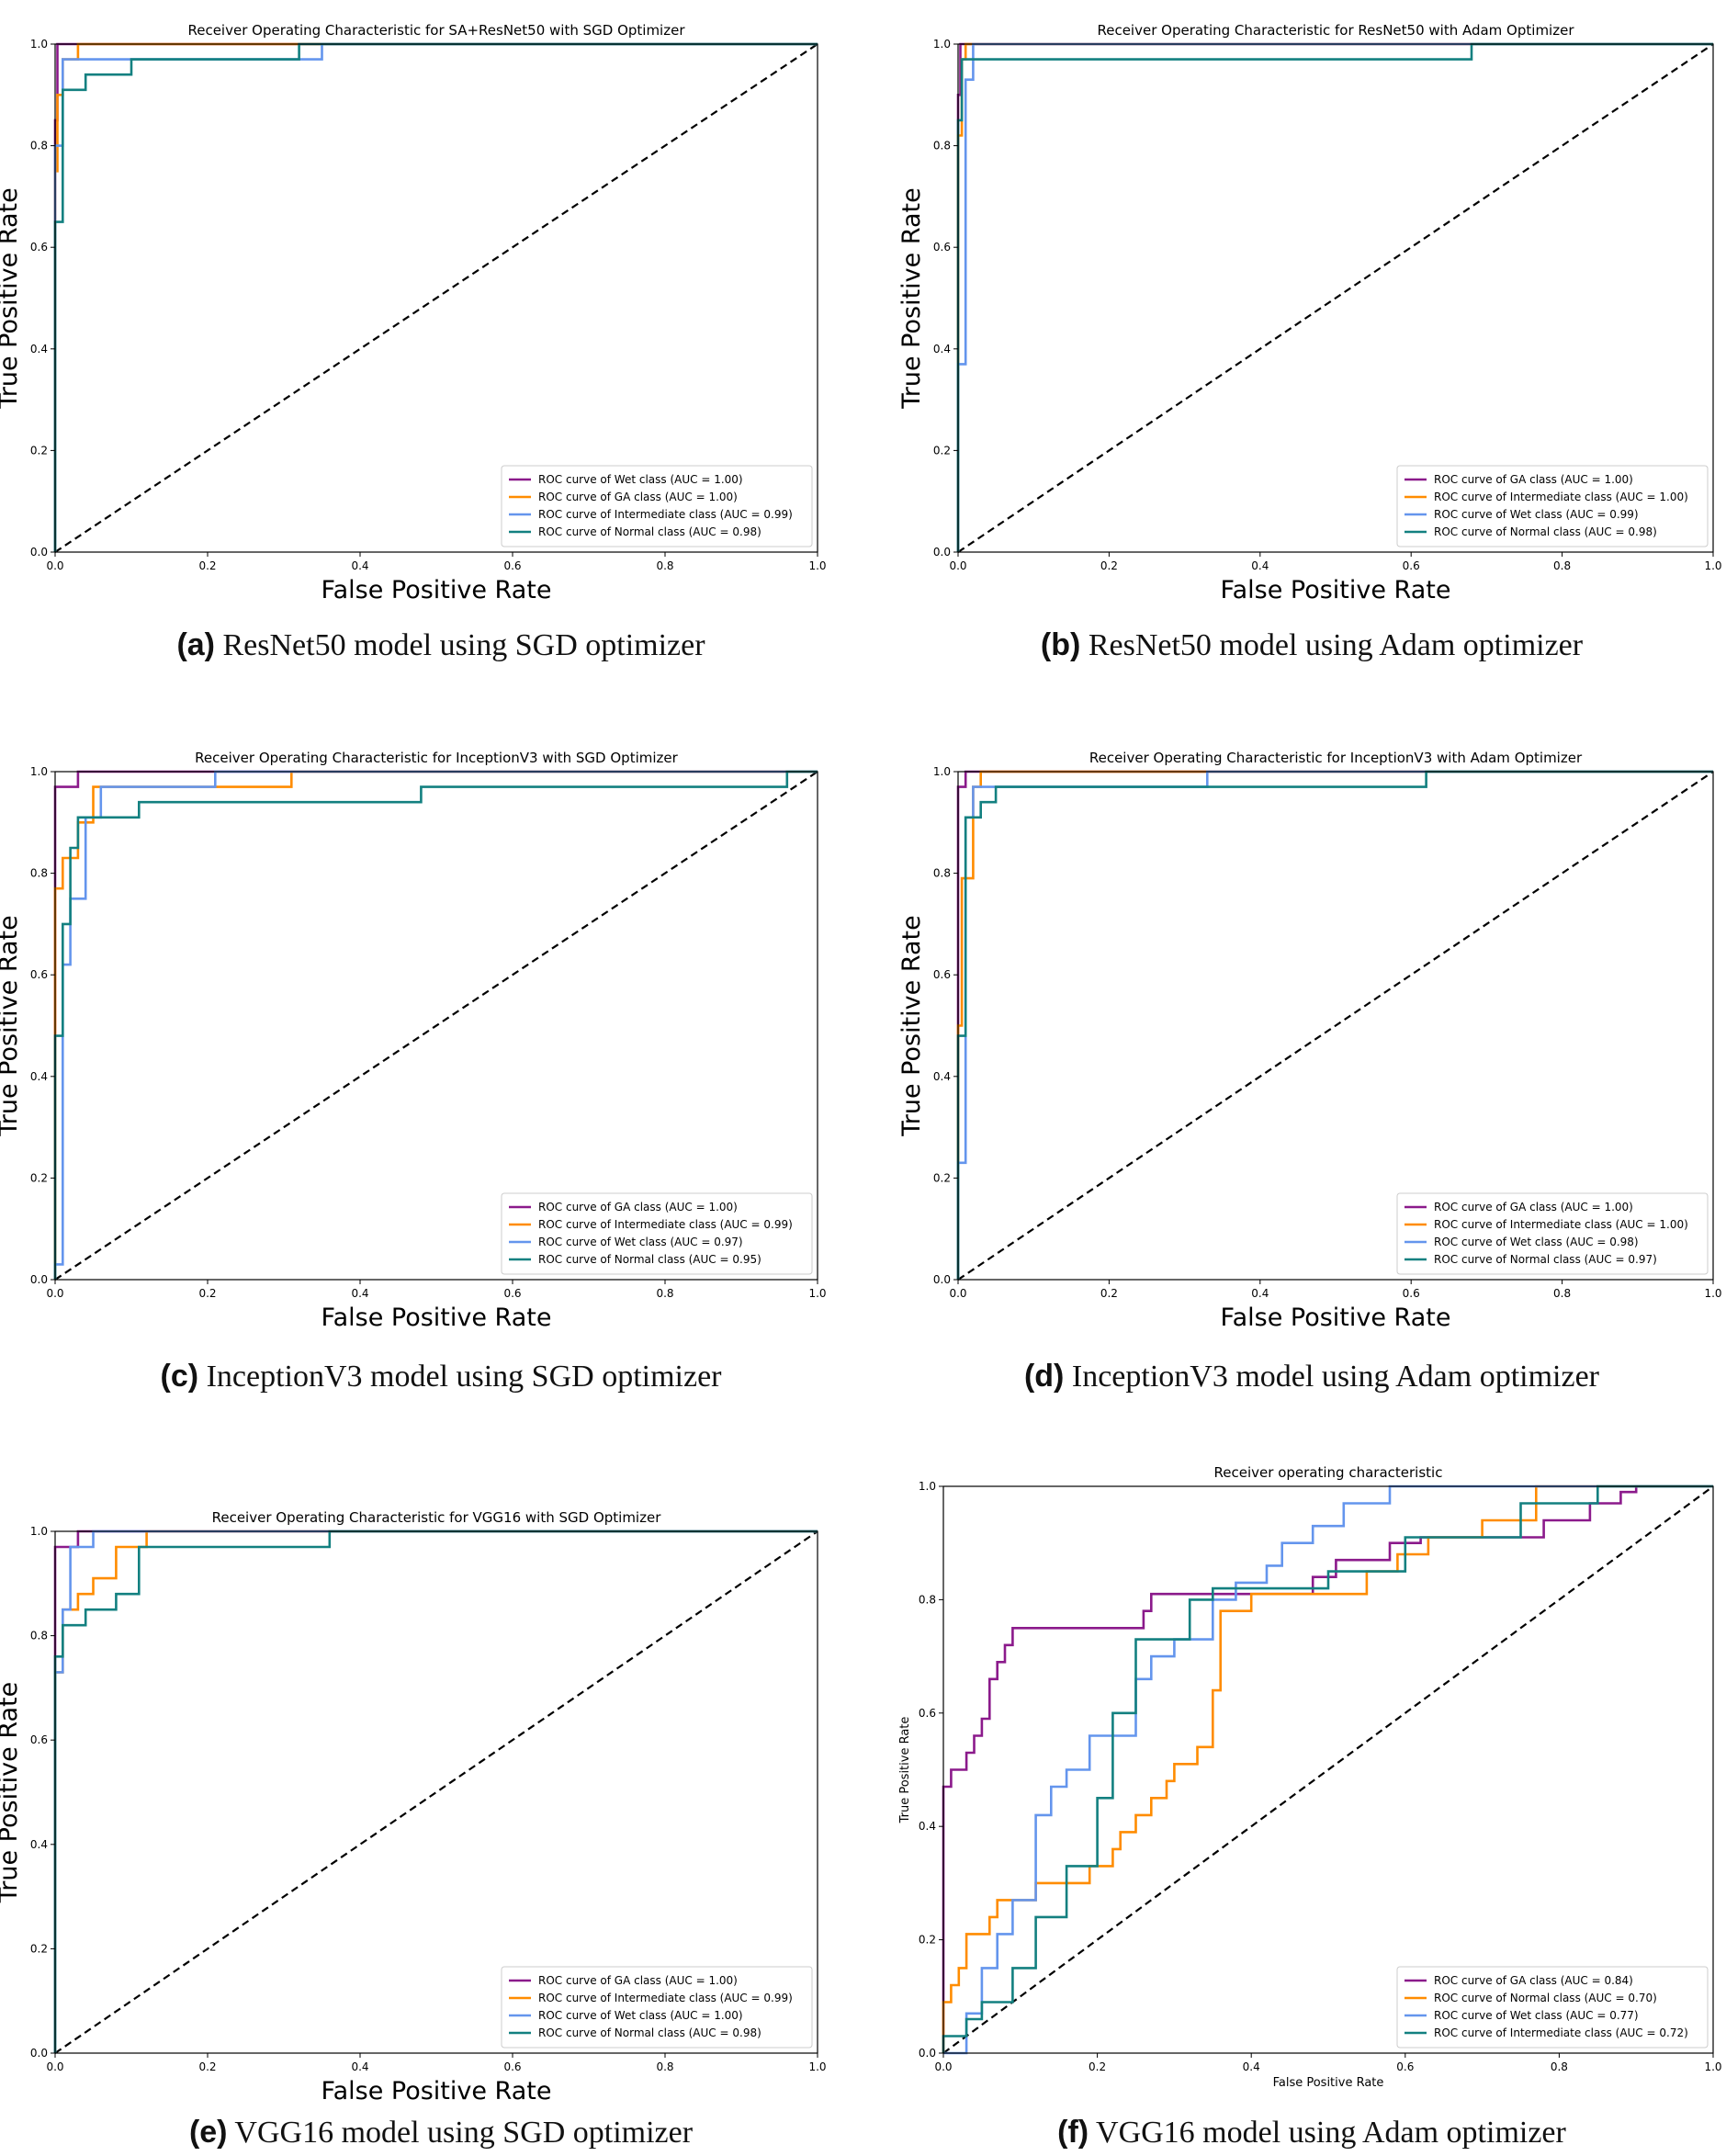 Image resolution: width=1726 pixels, height=2156 pixels. What do you see at coordinates (1329, 1472) in the screenshot?
I see `chart-title: Receiver operating characteristic` at bounding box center [1329, 1472].